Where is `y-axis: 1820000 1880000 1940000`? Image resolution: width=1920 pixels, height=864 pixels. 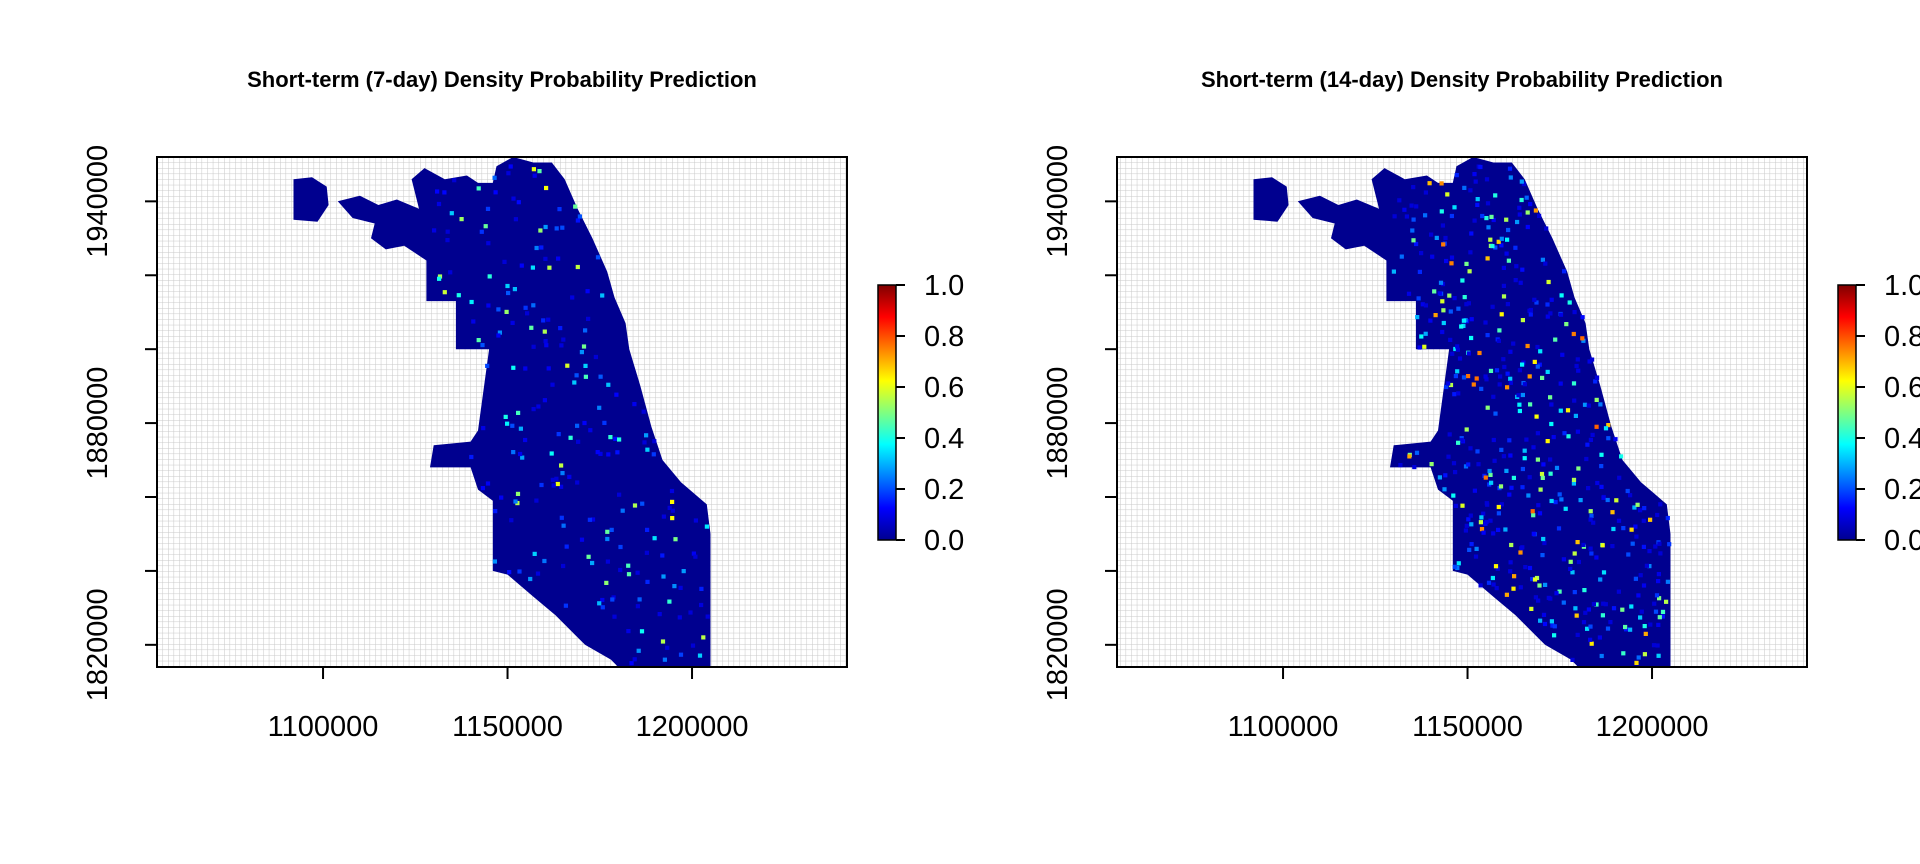 y-axis: 1820000 1880000 1940000 is located at coordinates (1079, 423).